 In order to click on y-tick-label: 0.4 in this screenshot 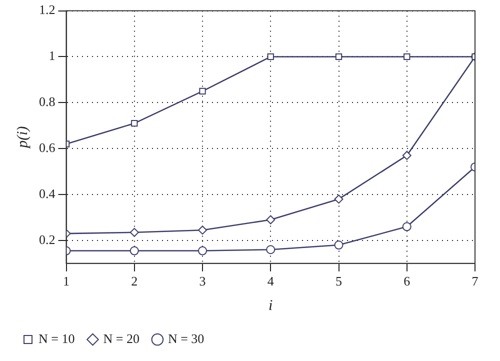, I will do `click(47, 193)`.